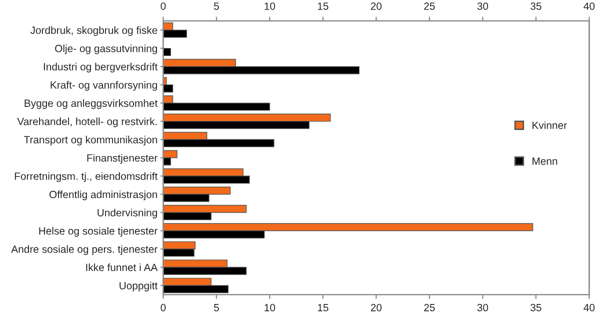 This screenshot has width=600, height=322. I want to click on y-tick-label: Varehandel, hotell- og restvirk., so click(87, 123).